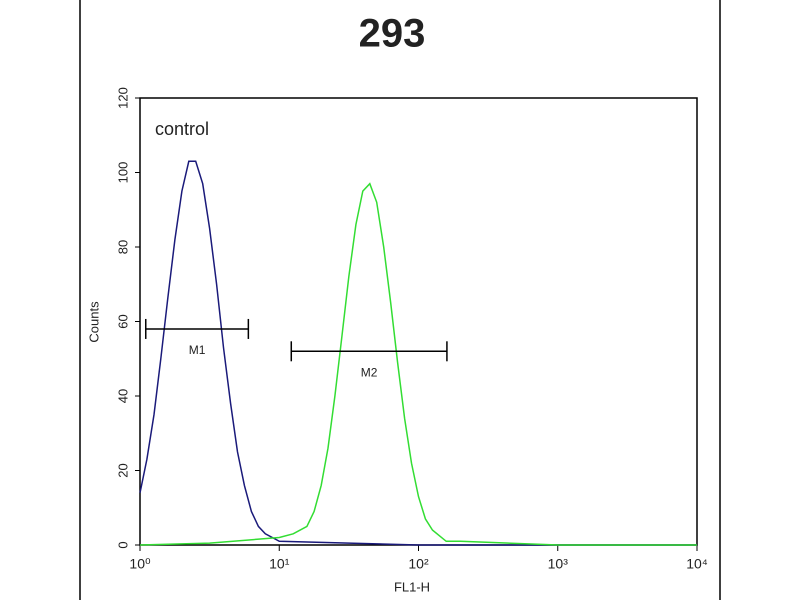 This screenshot has height=600, width=800. I want to click on x-axis-label: FL1-H, so click(412, 586).